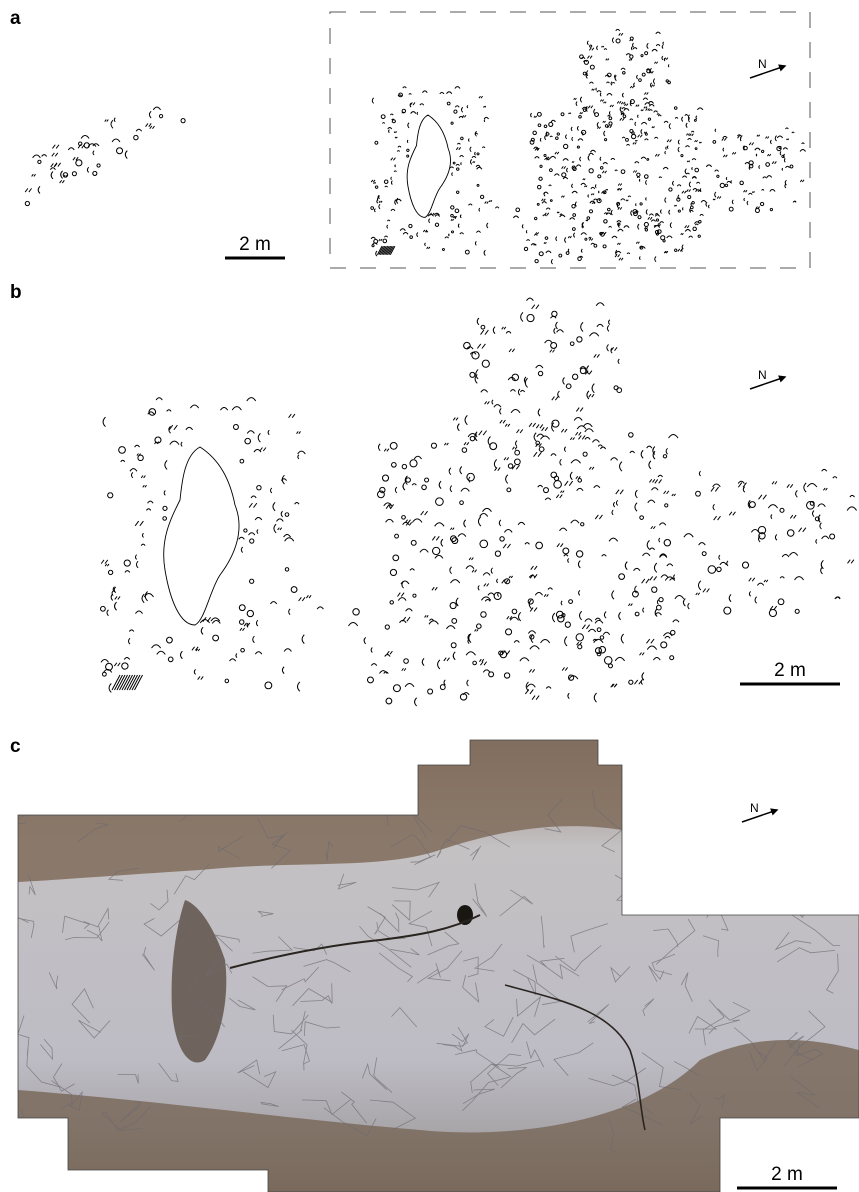 This screenshot has width=859, height=1192. I want to click on scale-label: 2 m, so click(790, 670).